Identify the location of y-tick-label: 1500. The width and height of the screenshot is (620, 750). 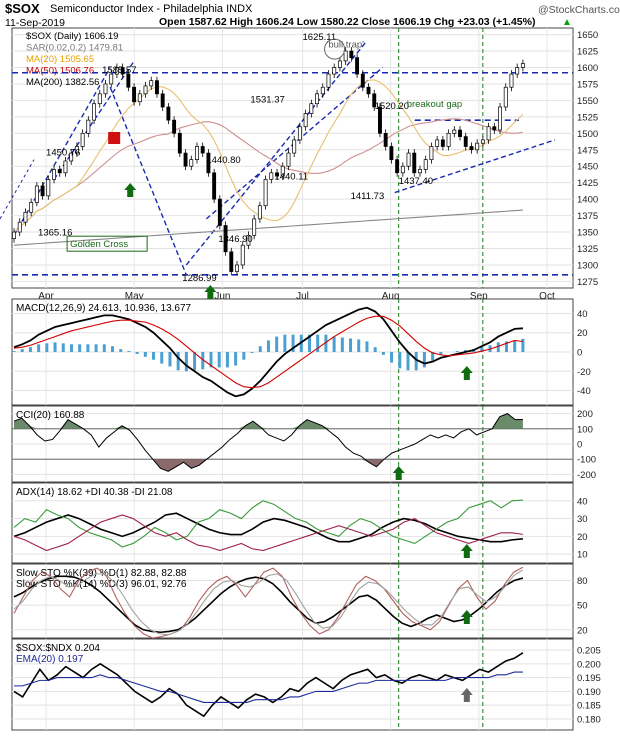
(587, 134).